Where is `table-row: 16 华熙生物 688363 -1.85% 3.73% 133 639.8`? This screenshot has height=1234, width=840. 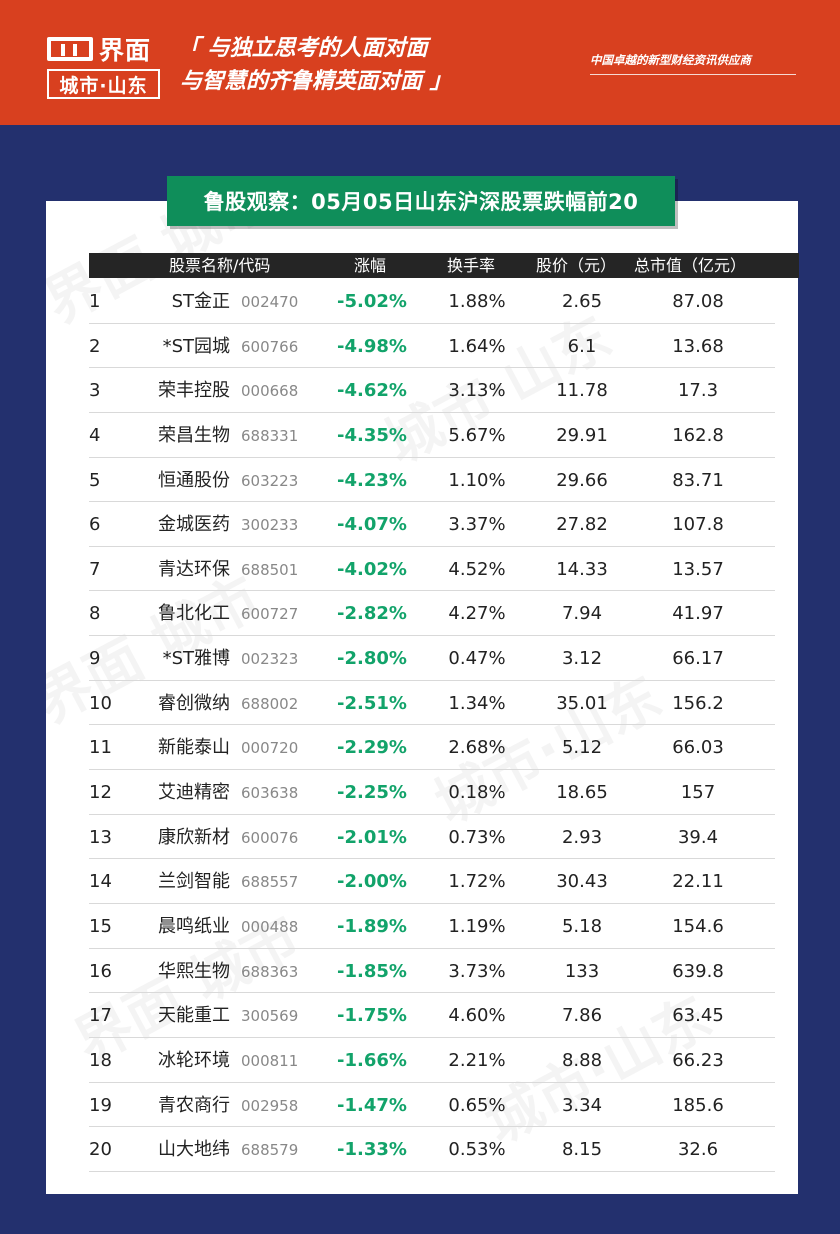
table-row: 16 华熙生物 688363 -1.85% 3.73% 133 639.8 is located at coordinates (420, 971).